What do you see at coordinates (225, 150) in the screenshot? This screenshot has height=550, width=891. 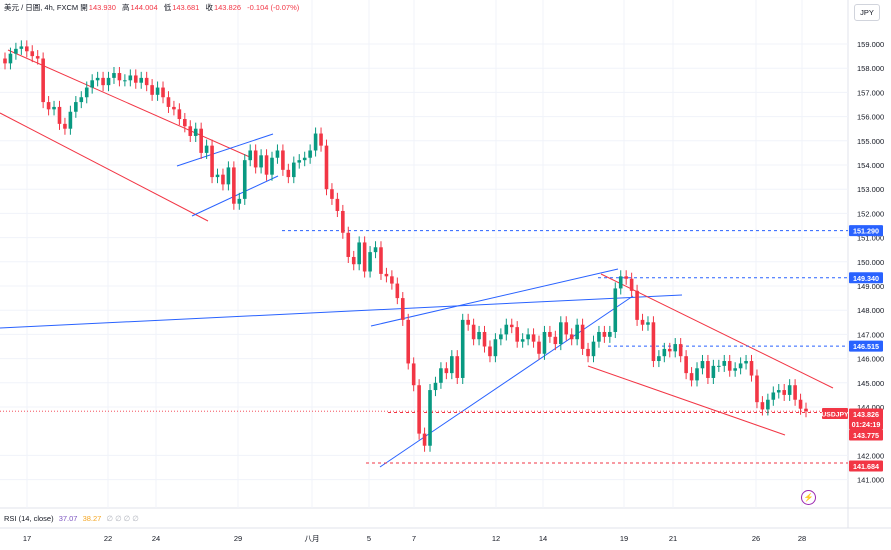 I see `blue-flag-upper` at bounding box center [225, 150].